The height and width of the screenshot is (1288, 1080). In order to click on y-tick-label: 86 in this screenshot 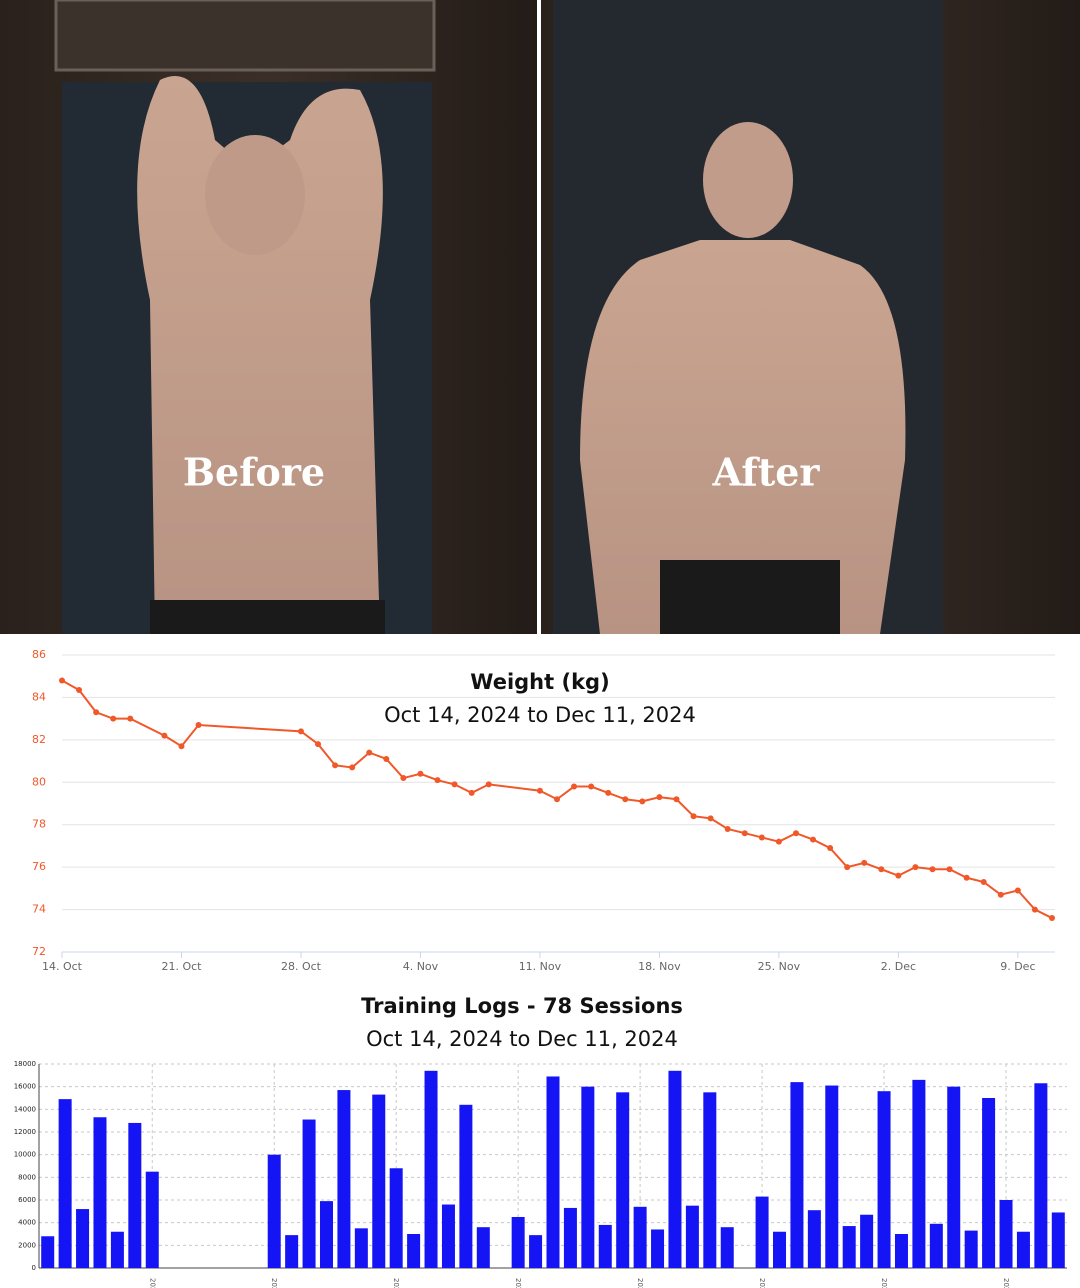, I will do `click(39, 654)`.